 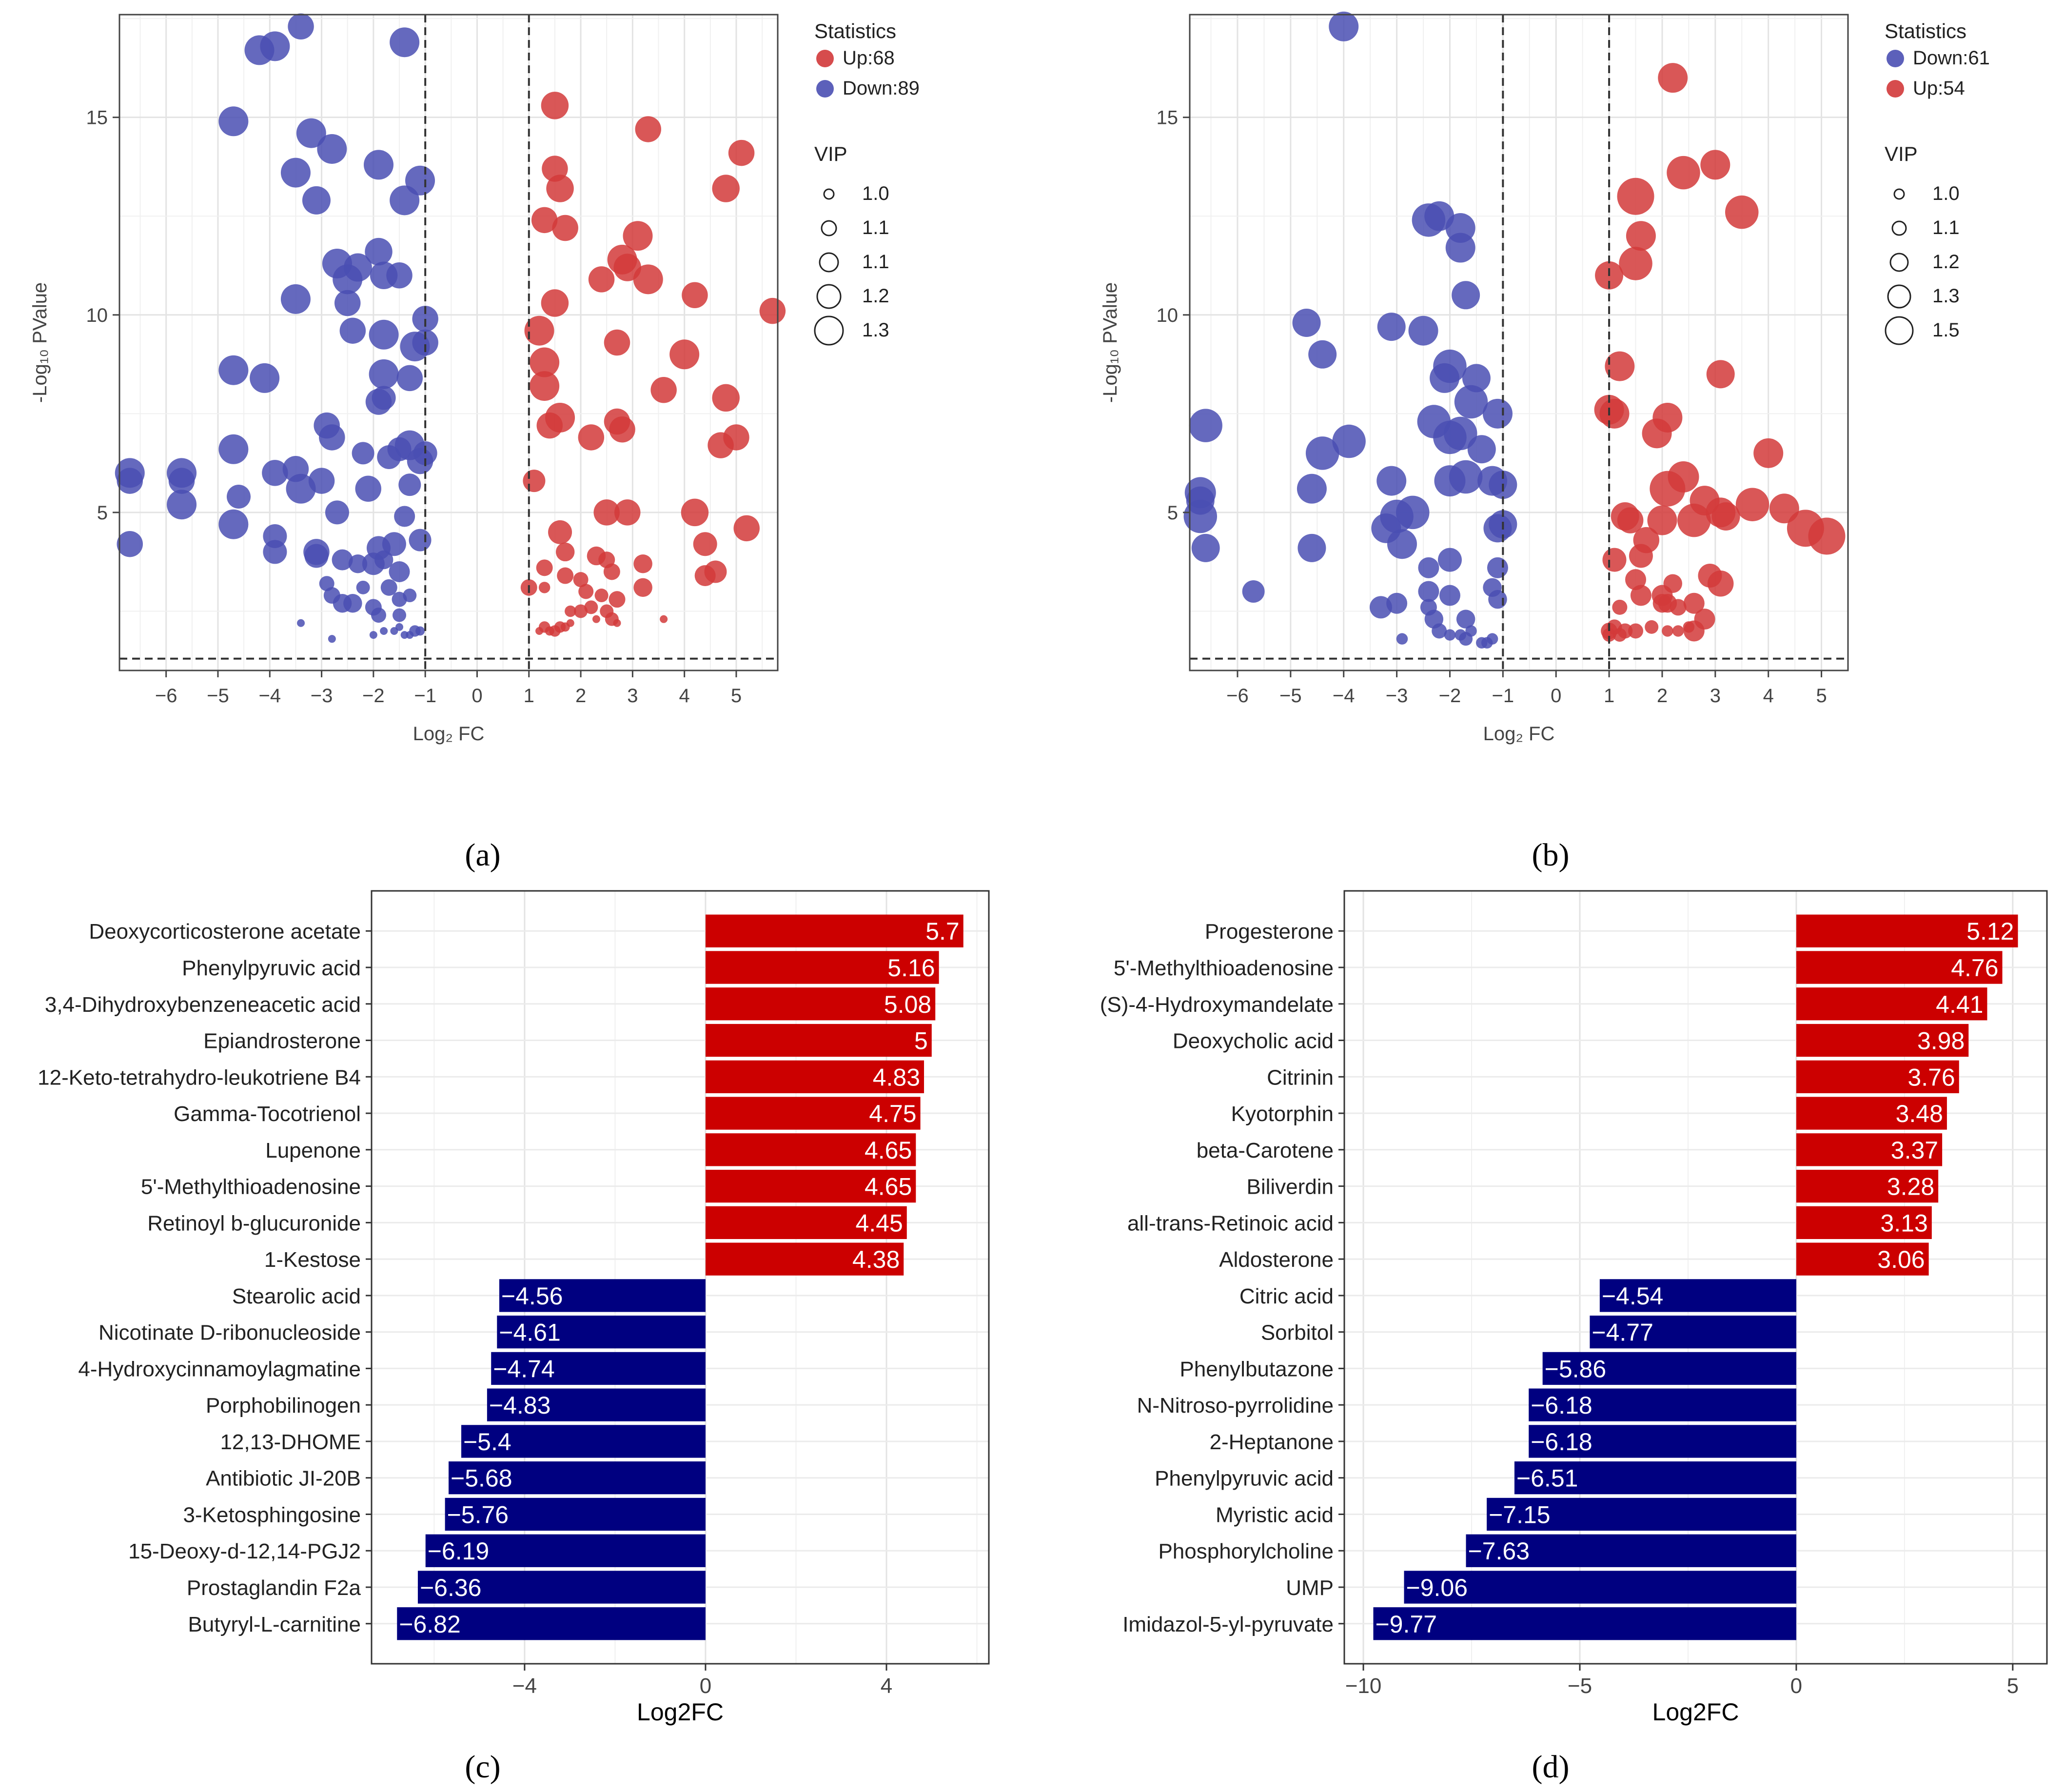 I want to click on bar-value-label: −4.54, so click(x=1633, y=1296).